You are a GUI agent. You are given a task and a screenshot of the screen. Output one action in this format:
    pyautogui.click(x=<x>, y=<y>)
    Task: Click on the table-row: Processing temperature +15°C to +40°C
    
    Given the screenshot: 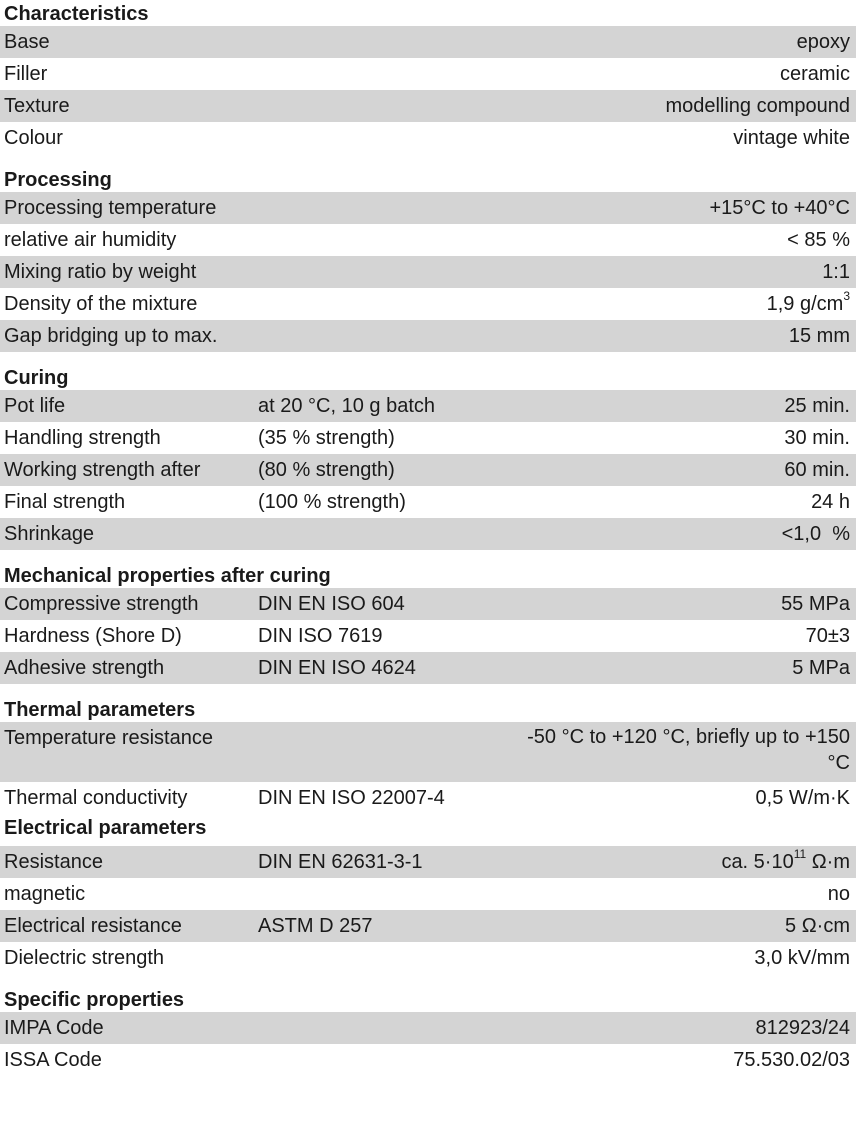 What is the action you would take?
    pyautogui.click(x=428, y=208)
    